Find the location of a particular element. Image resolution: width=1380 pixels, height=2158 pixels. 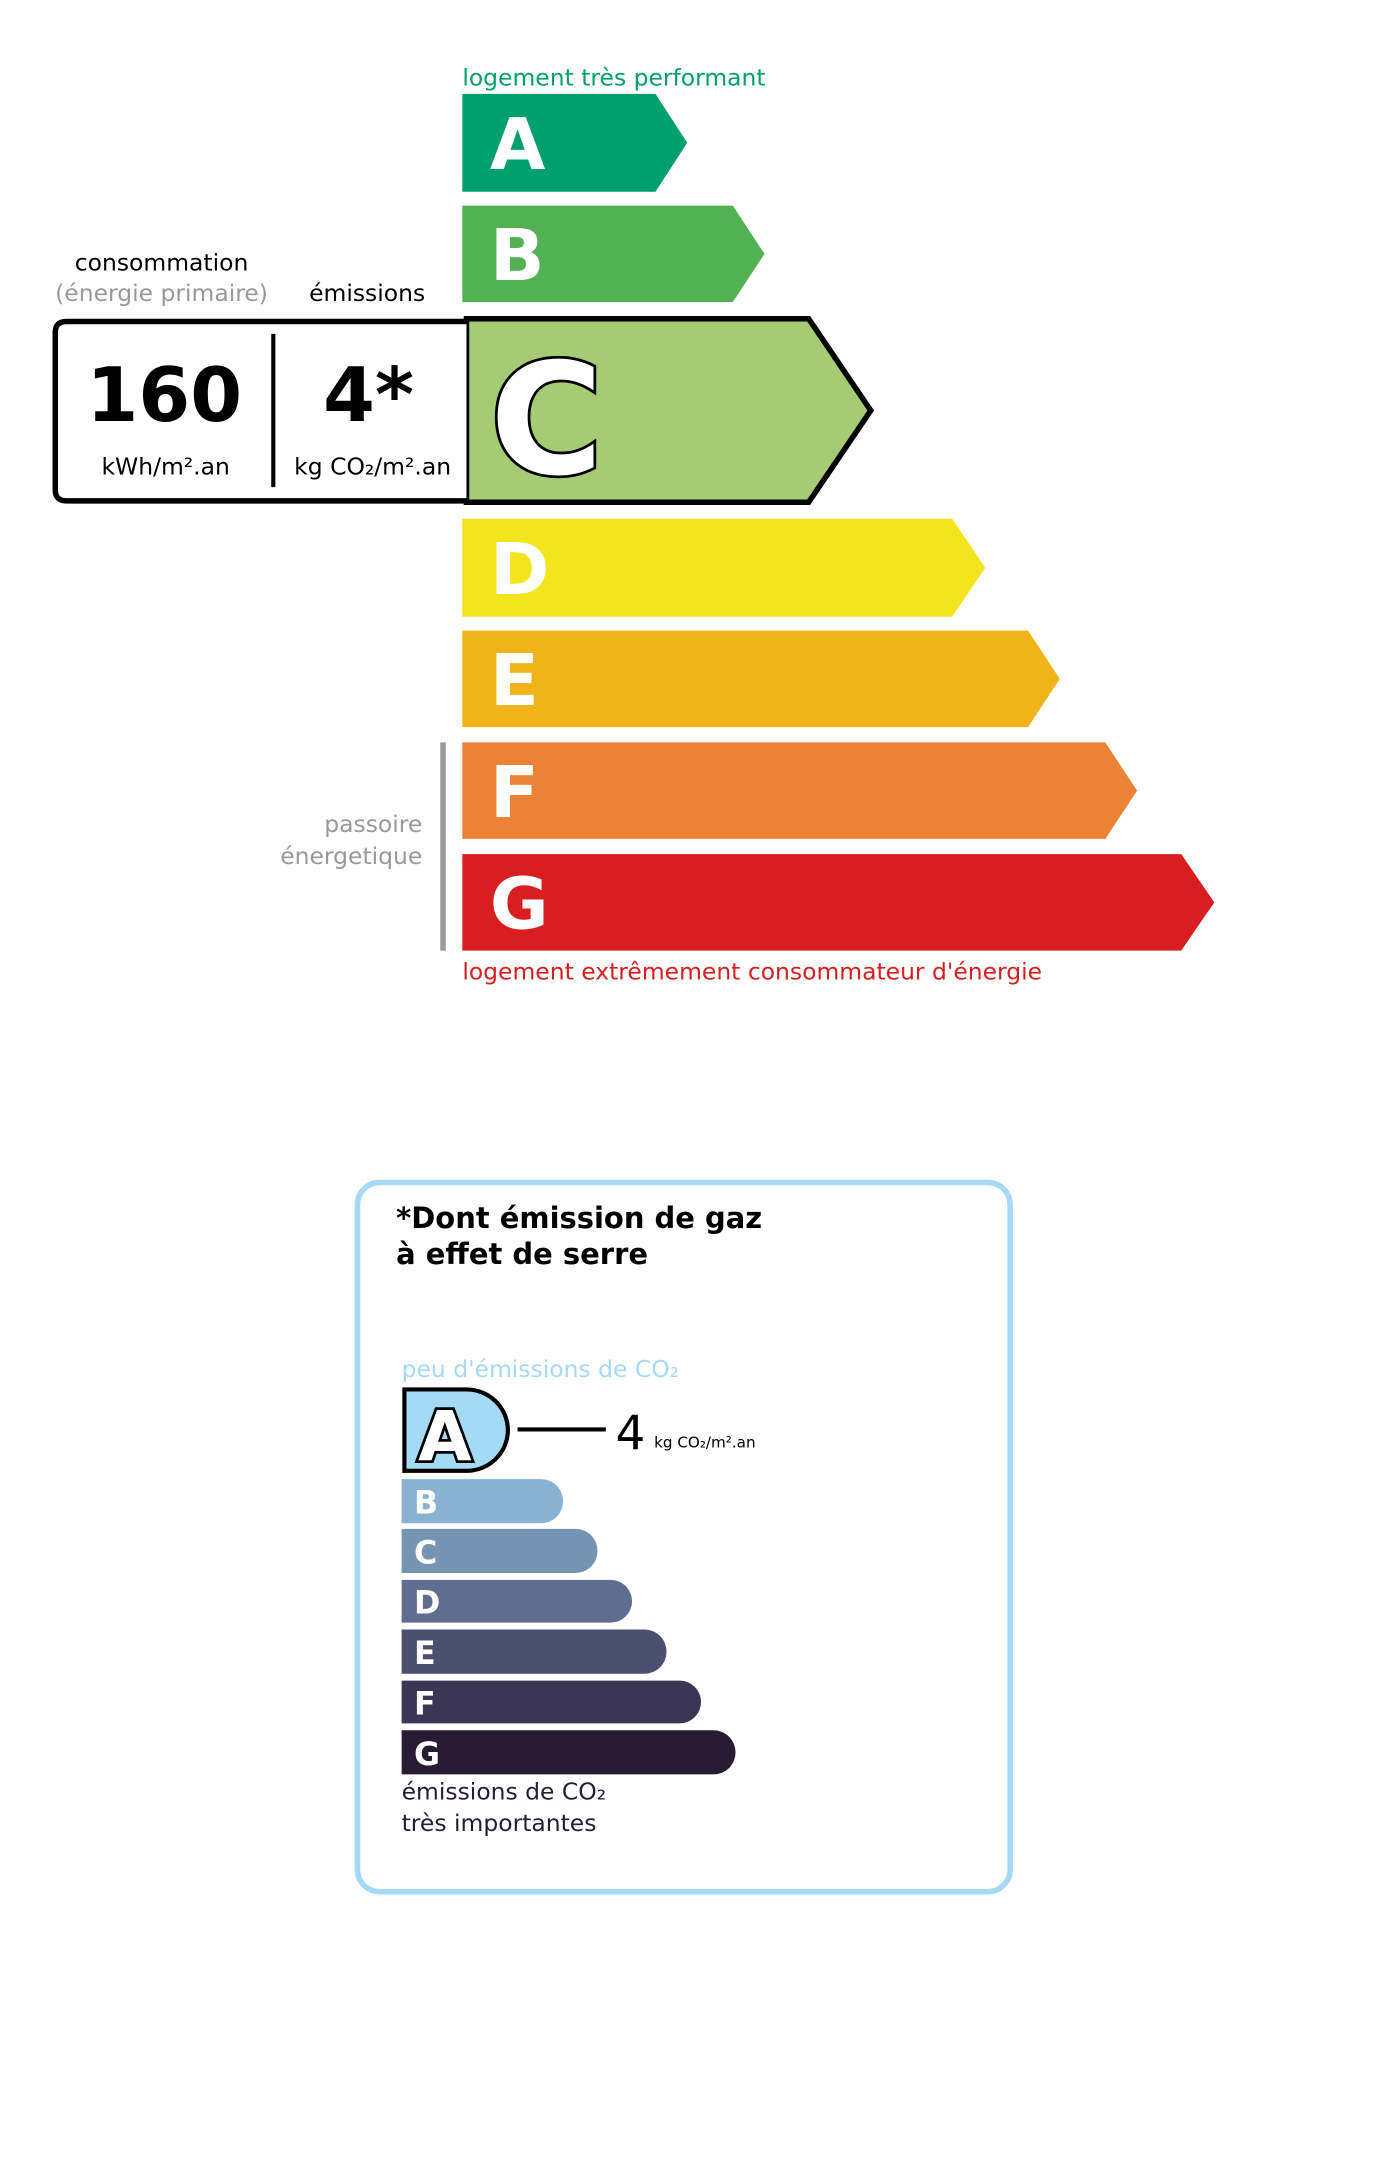

emissions-value: 4* is located at coordinates (368, 395).